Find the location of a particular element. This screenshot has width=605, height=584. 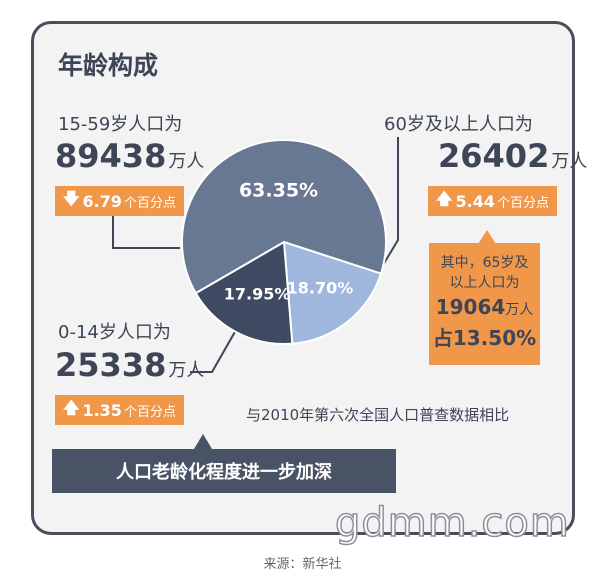

conclusion-banner: 人口老龄化程度进一步加深 is located at coordinates (224, 471).